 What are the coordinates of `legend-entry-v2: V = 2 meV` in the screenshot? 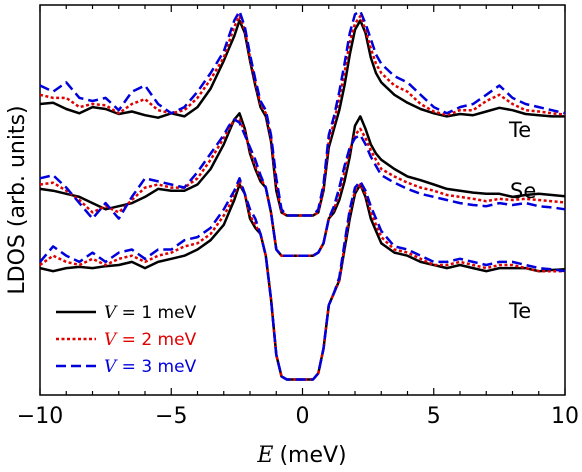 It's located at (150, 340).